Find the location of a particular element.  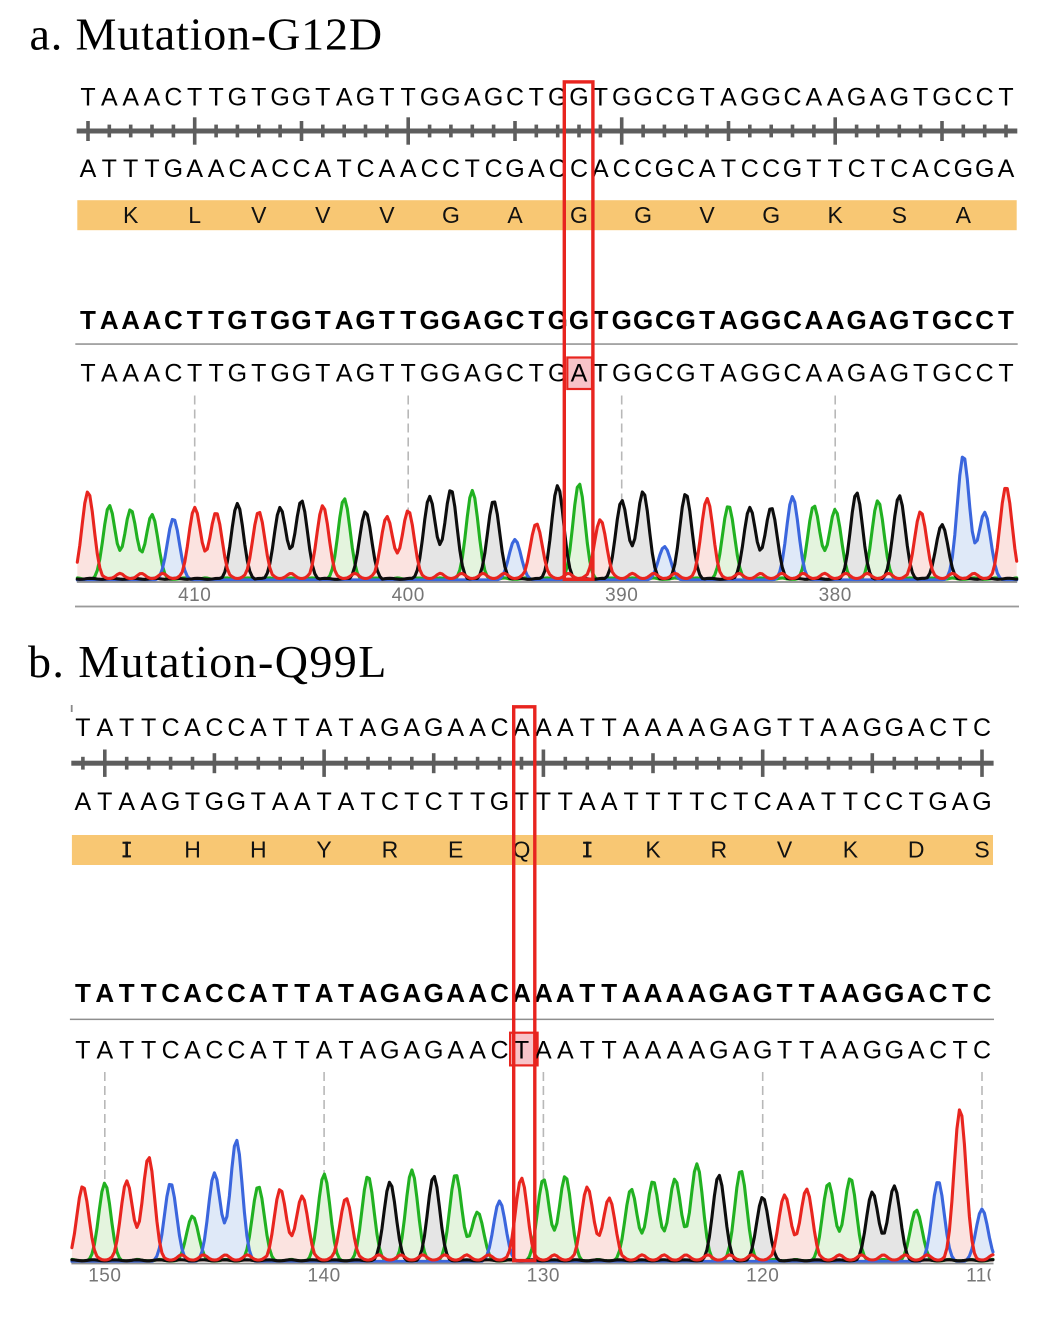

svg-text: 390 is located at coordinates (621, 595).